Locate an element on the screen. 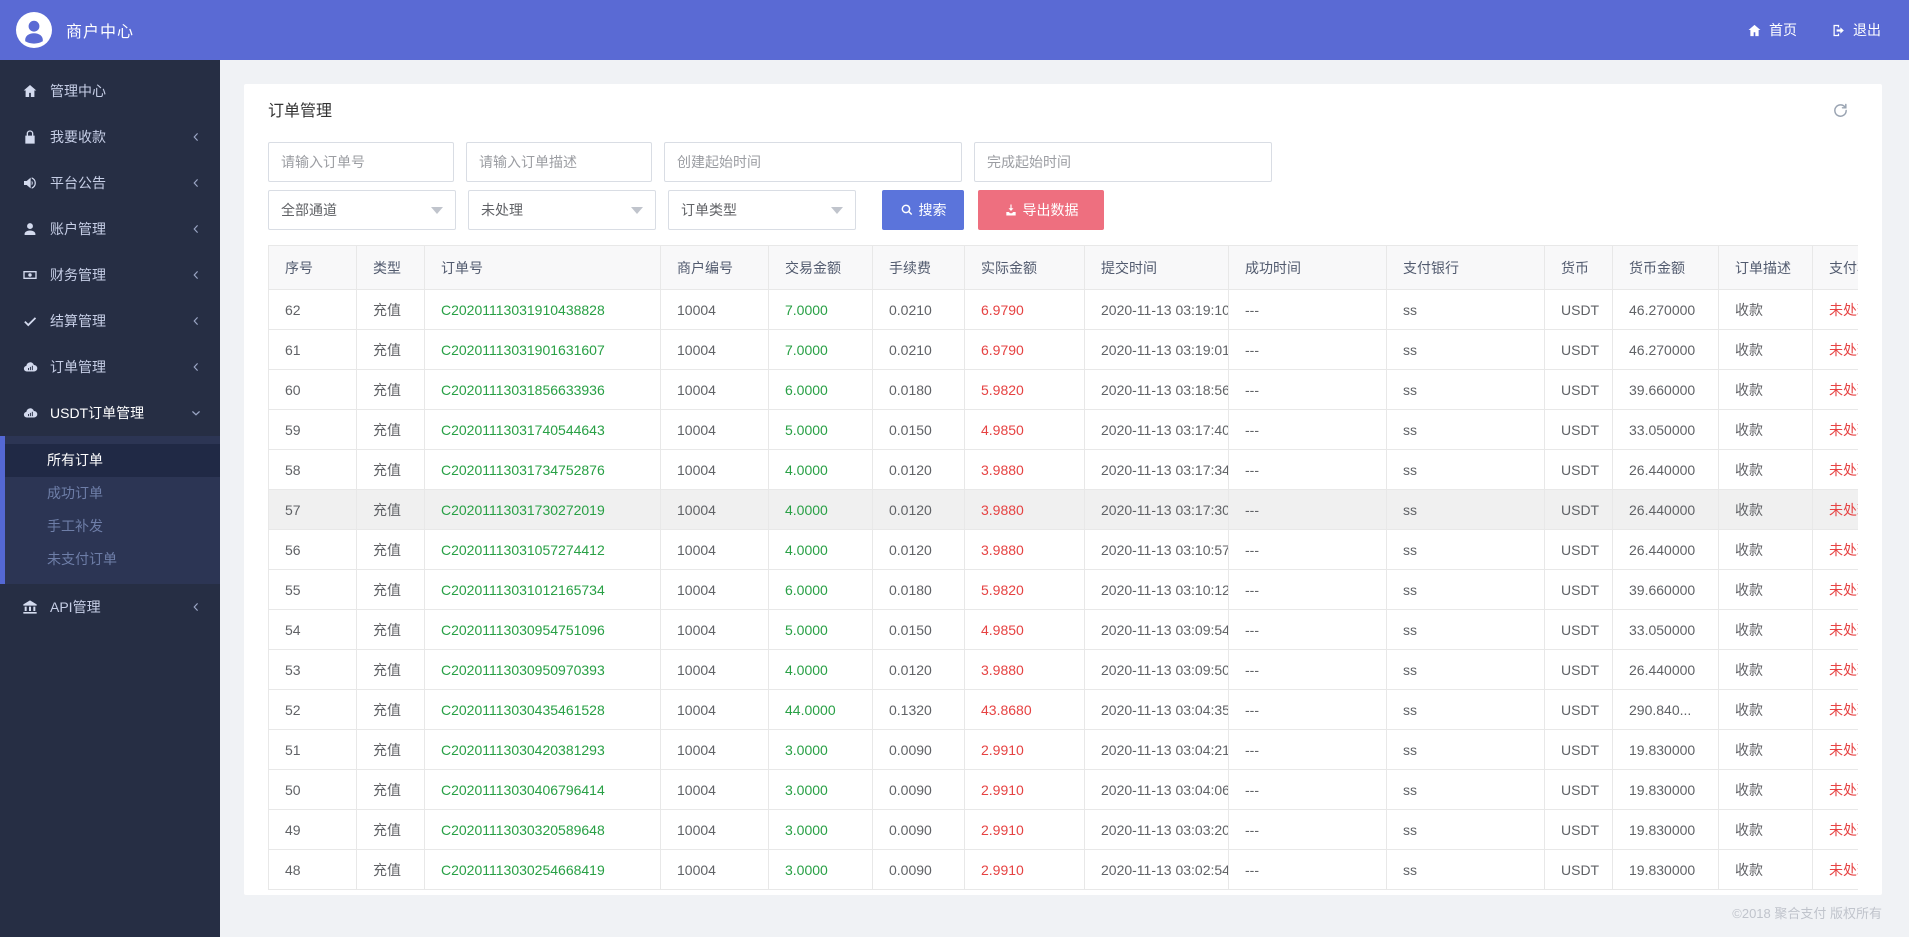 The image size is (1909, 937). cell-fee: 0.0090 is located at coordinates (918, 829).